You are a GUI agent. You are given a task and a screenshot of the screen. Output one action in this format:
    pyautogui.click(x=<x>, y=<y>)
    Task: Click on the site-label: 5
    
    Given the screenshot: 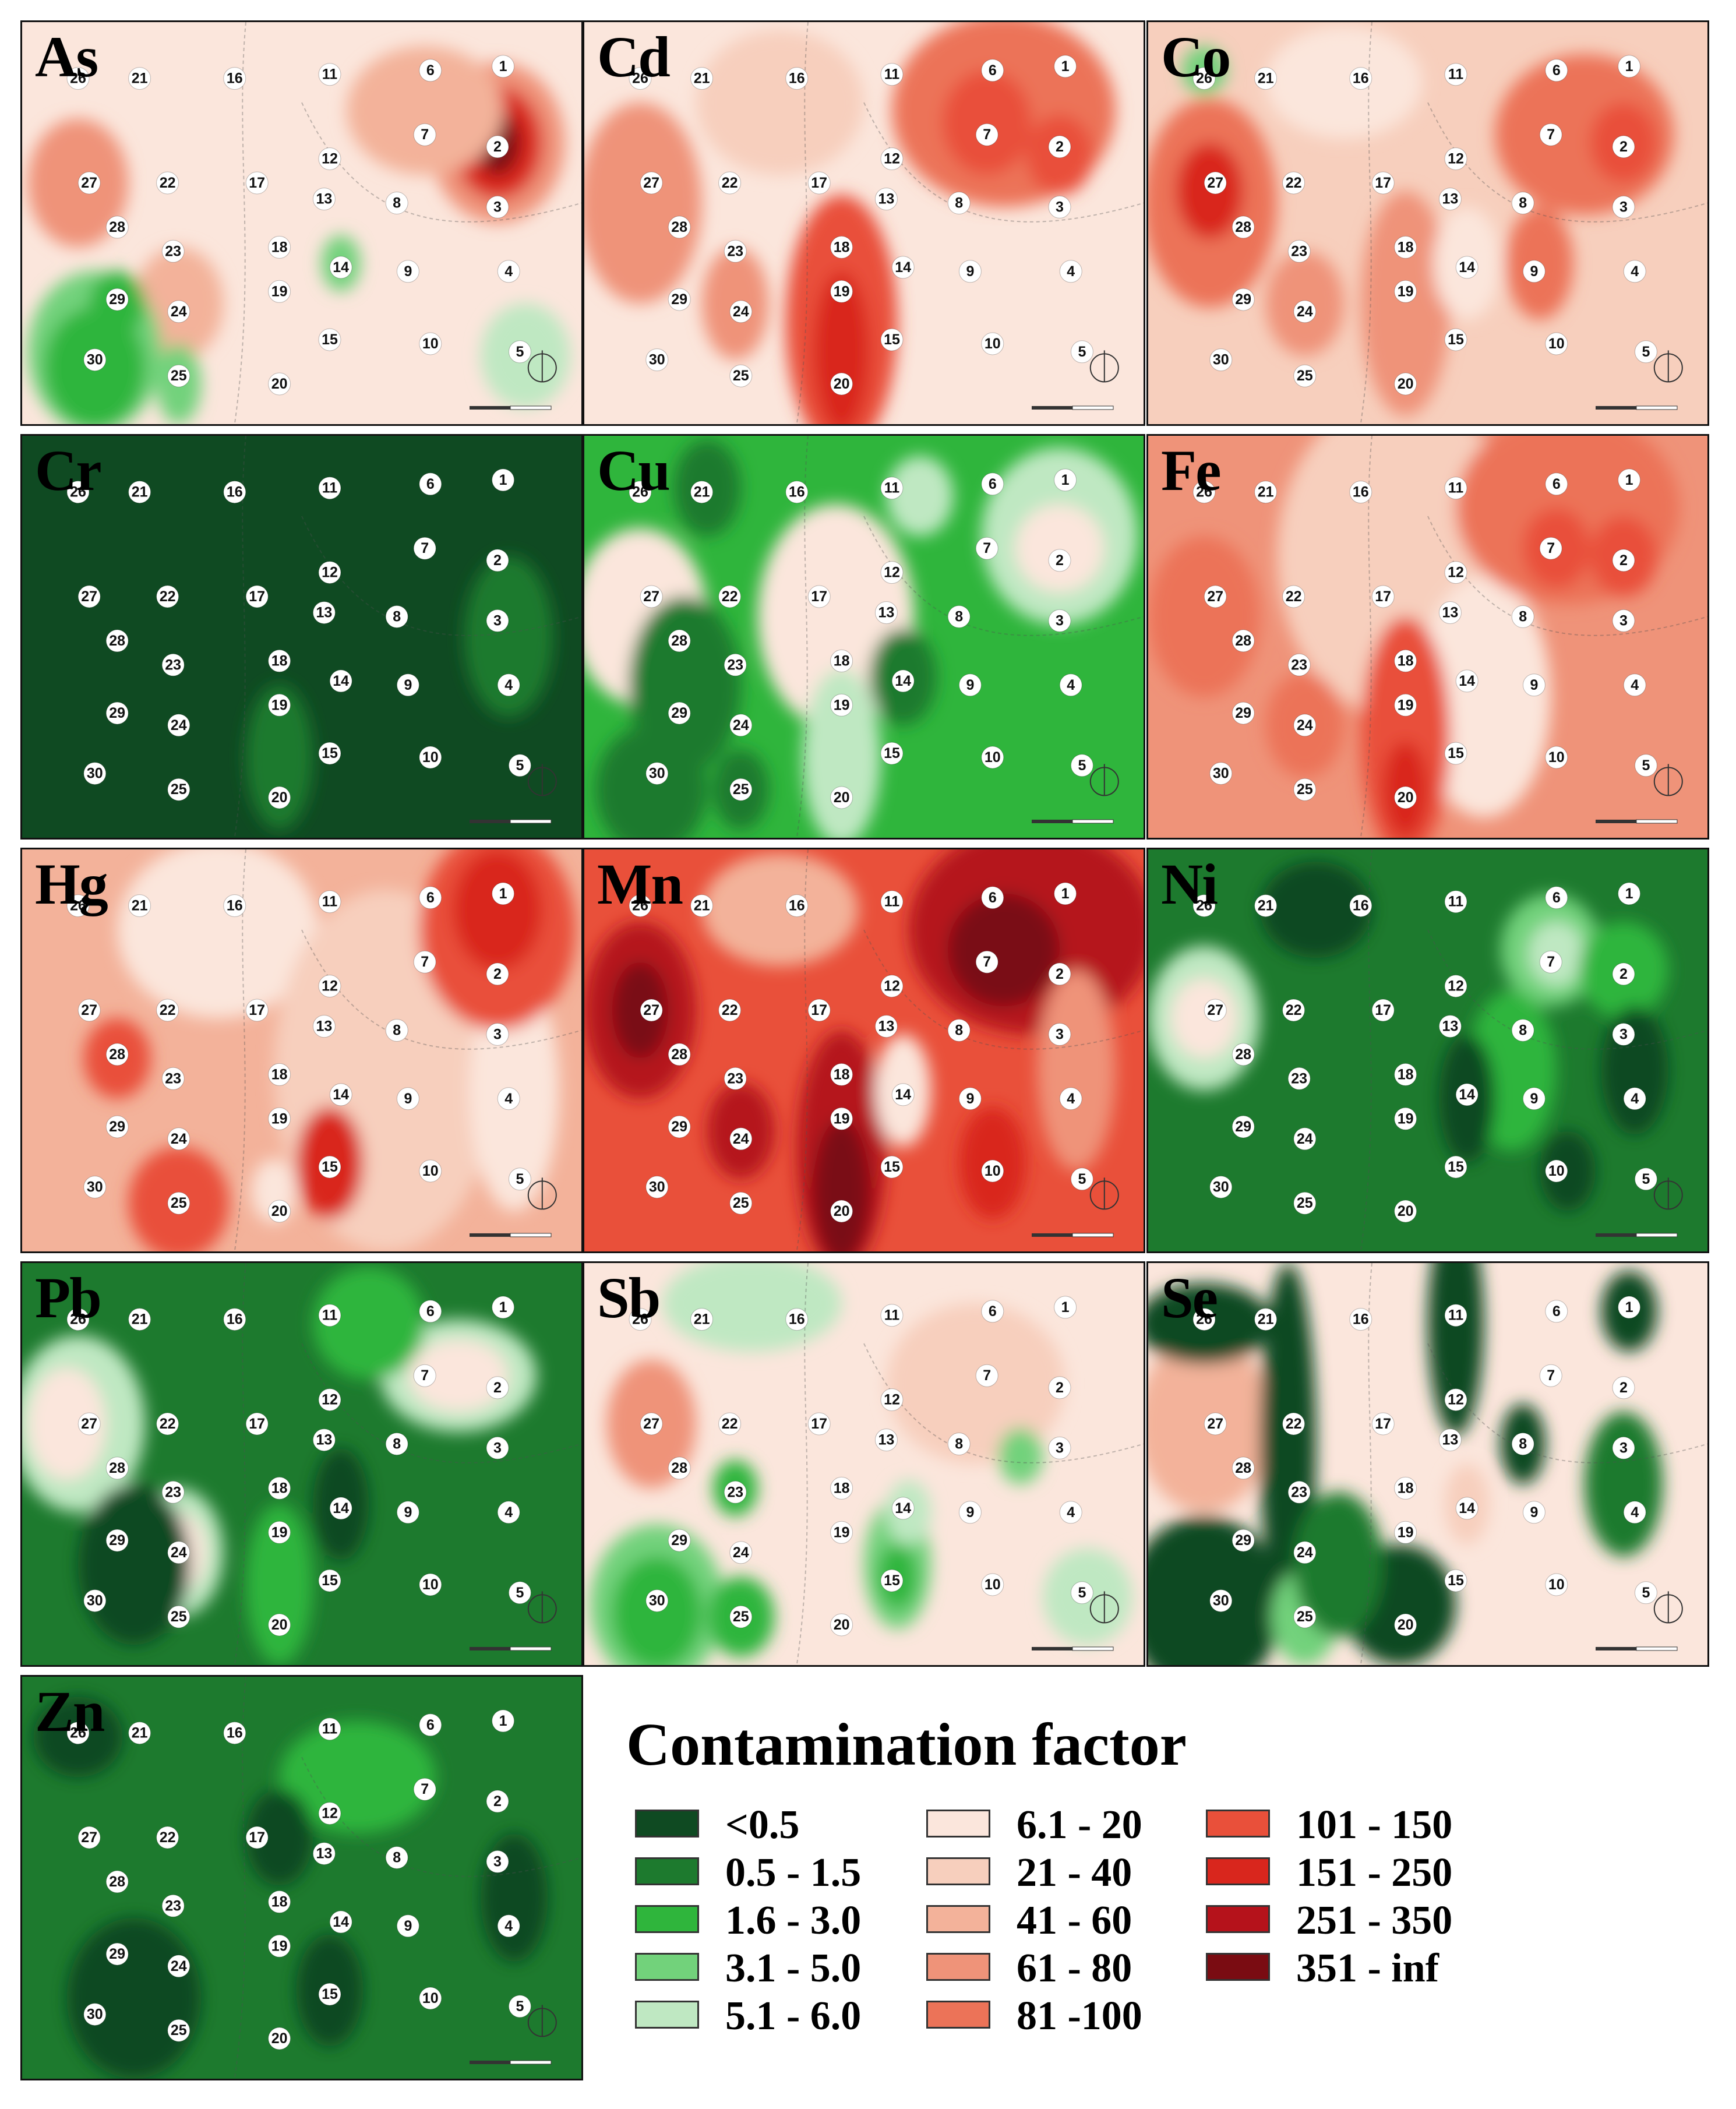 What is the action you would take?
    pyautogui.click(x=1646, y=1179)
    